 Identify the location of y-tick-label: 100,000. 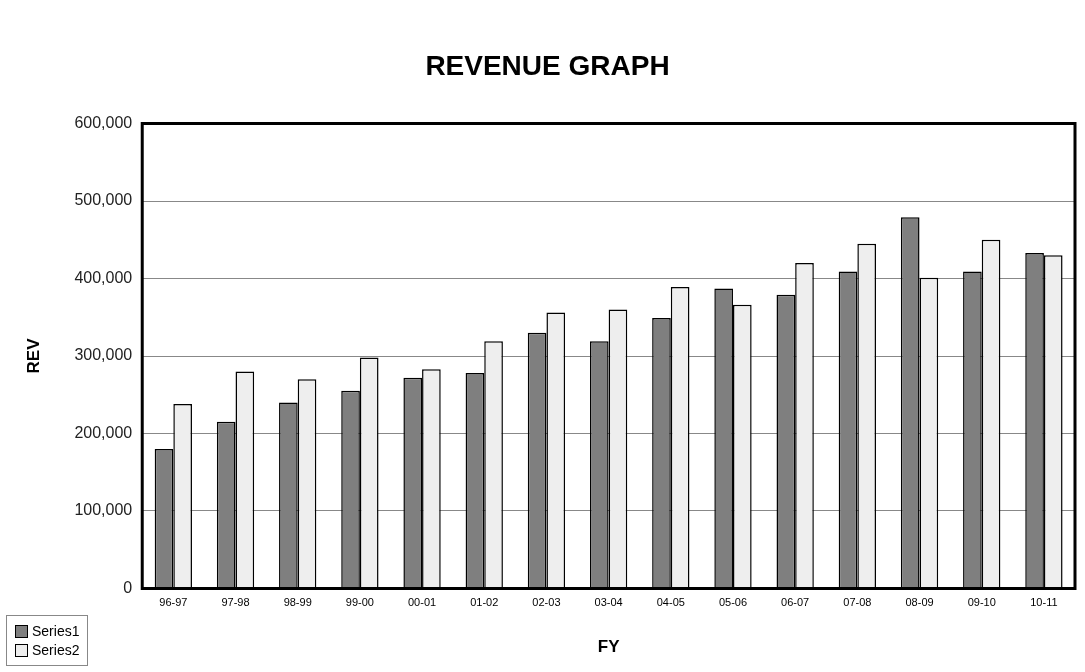
(103, 510).